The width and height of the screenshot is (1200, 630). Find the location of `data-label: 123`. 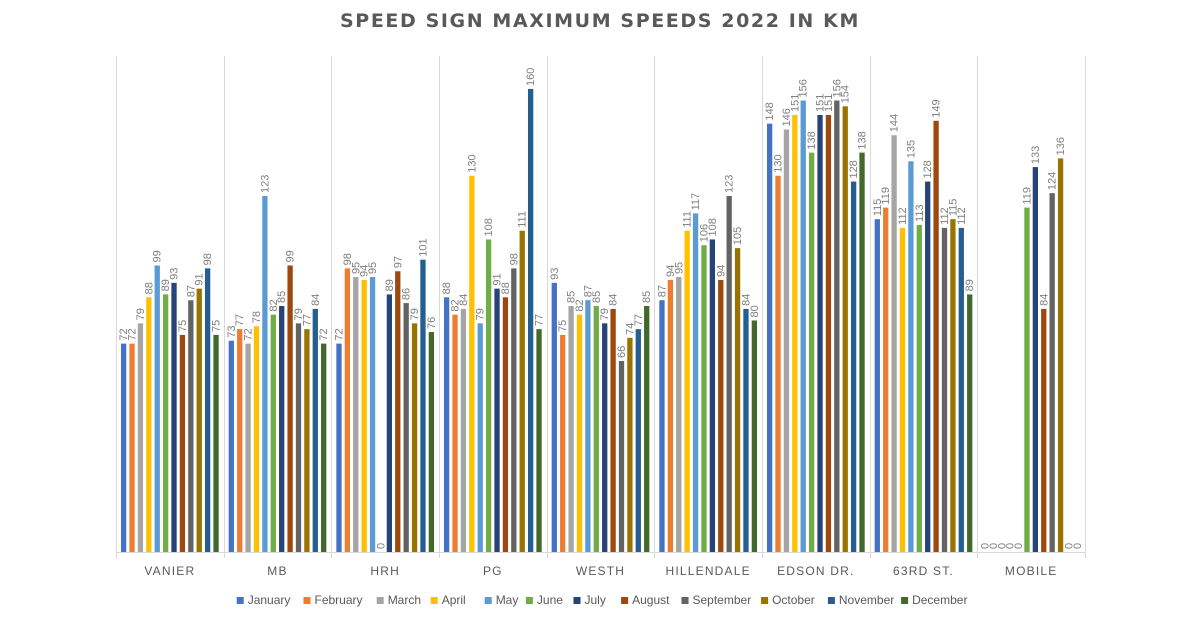

data-label: 123 is located at coordinates (265, 184).